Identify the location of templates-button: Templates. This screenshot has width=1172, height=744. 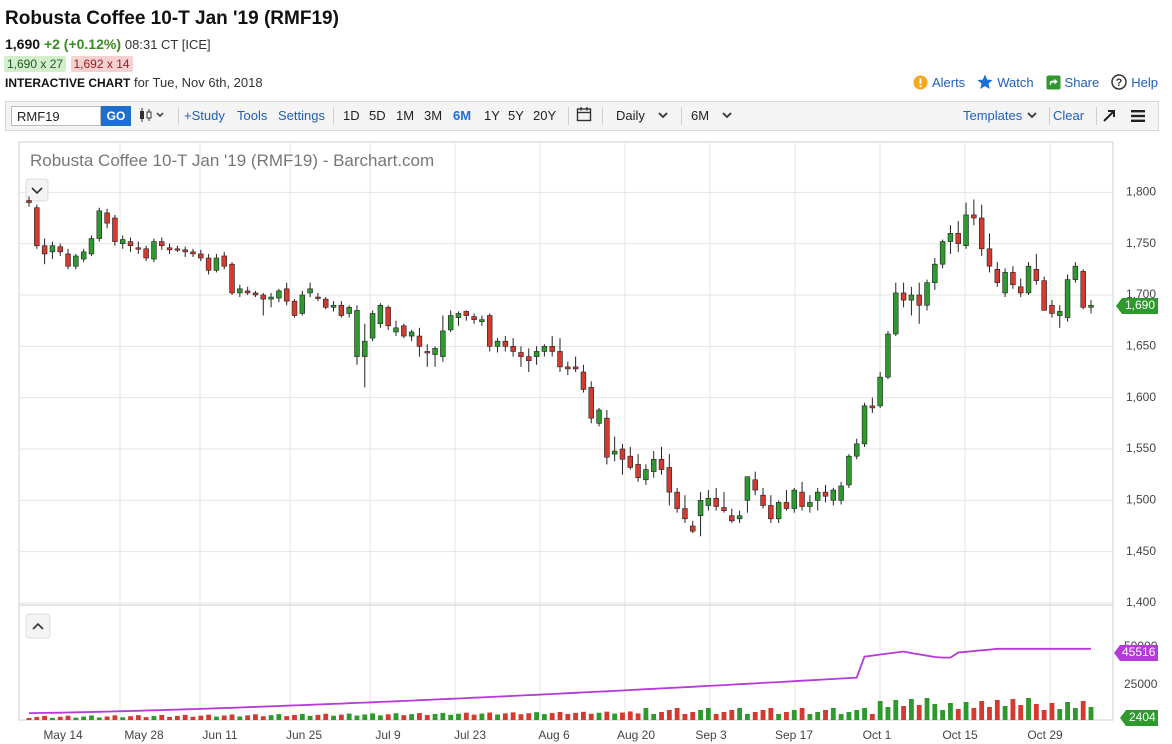
(1000, 115).